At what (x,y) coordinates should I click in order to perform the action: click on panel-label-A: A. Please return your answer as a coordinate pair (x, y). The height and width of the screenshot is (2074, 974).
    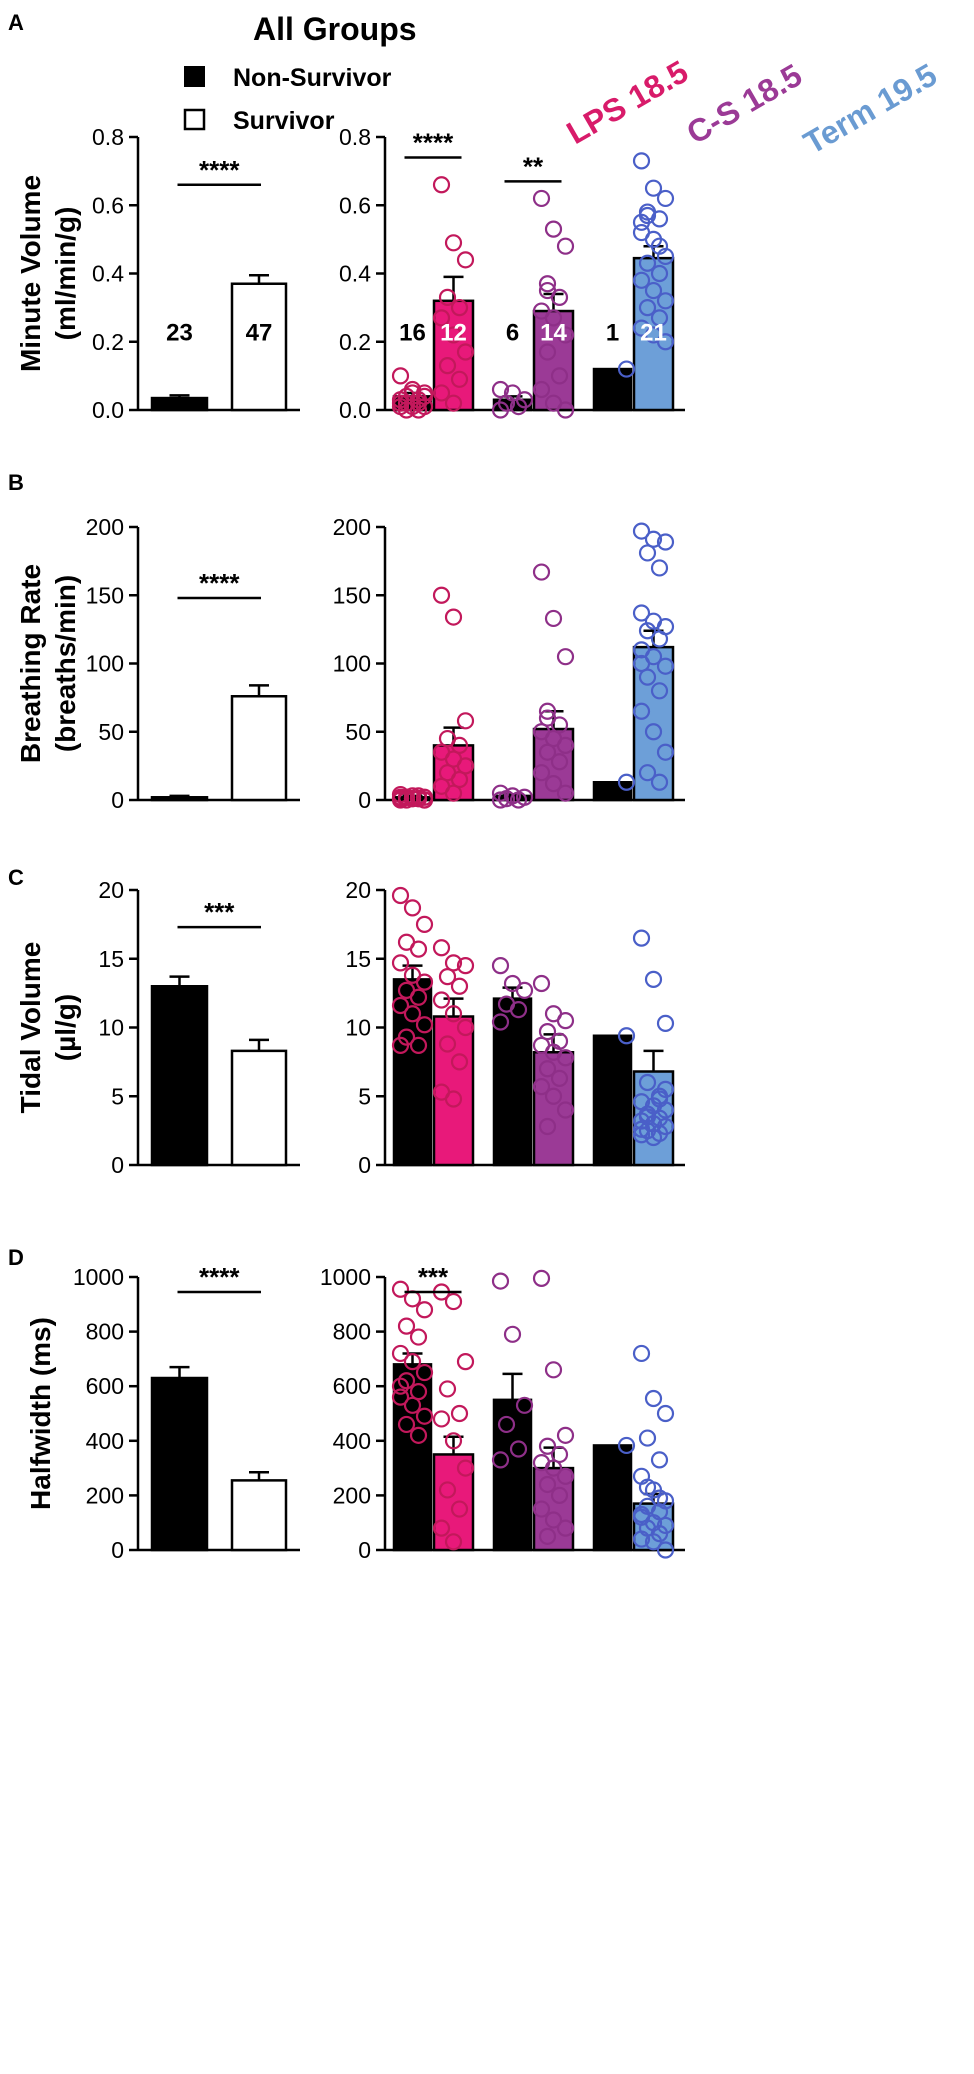
    Looking at the image, I should click on (16, 22).